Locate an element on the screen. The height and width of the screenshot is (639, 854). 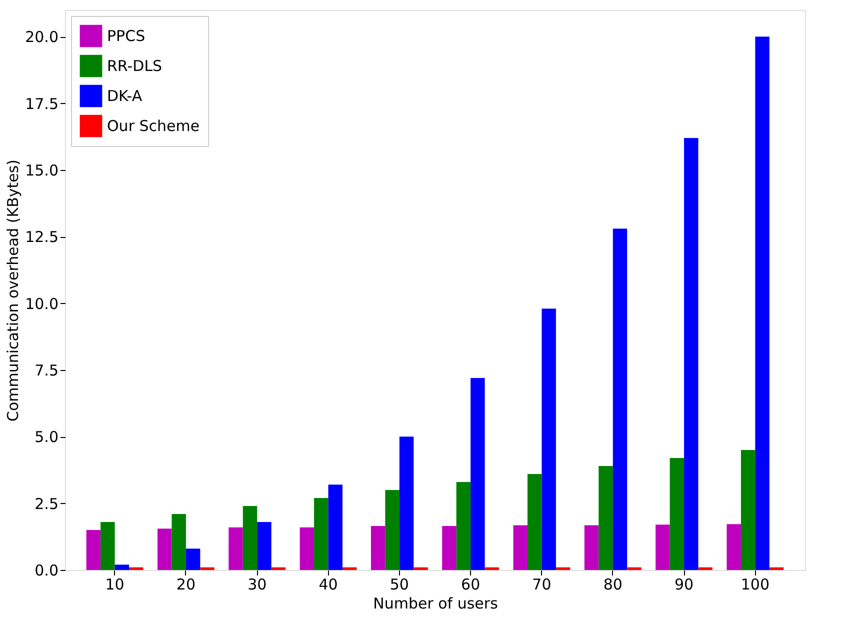
x-tick-label: 50 is located at coordinates (399, 585).